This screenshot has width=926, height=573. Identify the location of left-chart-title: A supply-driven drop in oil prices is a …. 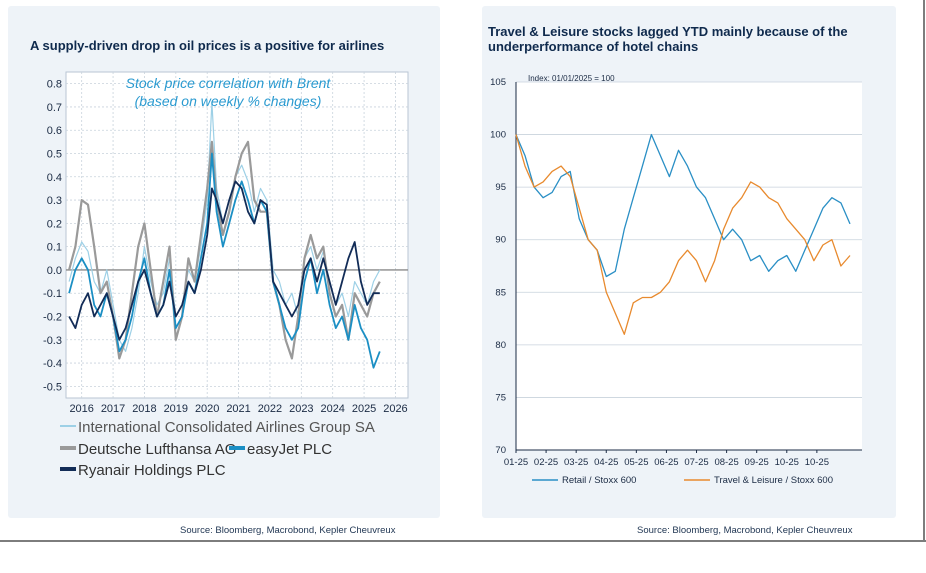
(207, 45).